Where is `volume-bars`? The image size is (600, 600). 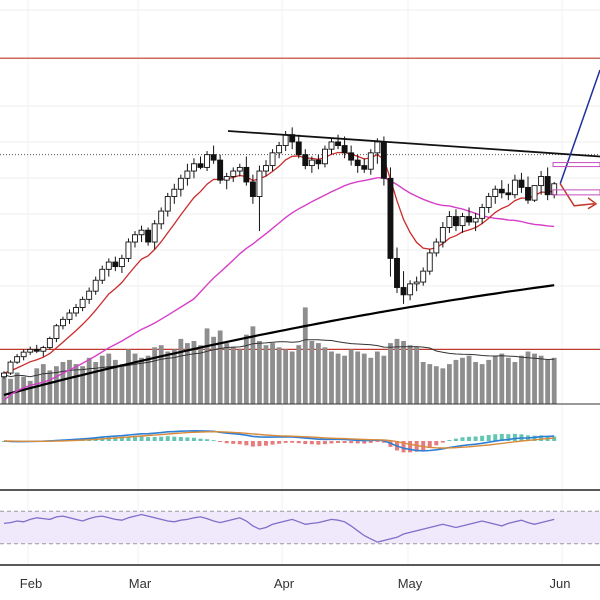
volume-bars is located at coordinates (279, 355).